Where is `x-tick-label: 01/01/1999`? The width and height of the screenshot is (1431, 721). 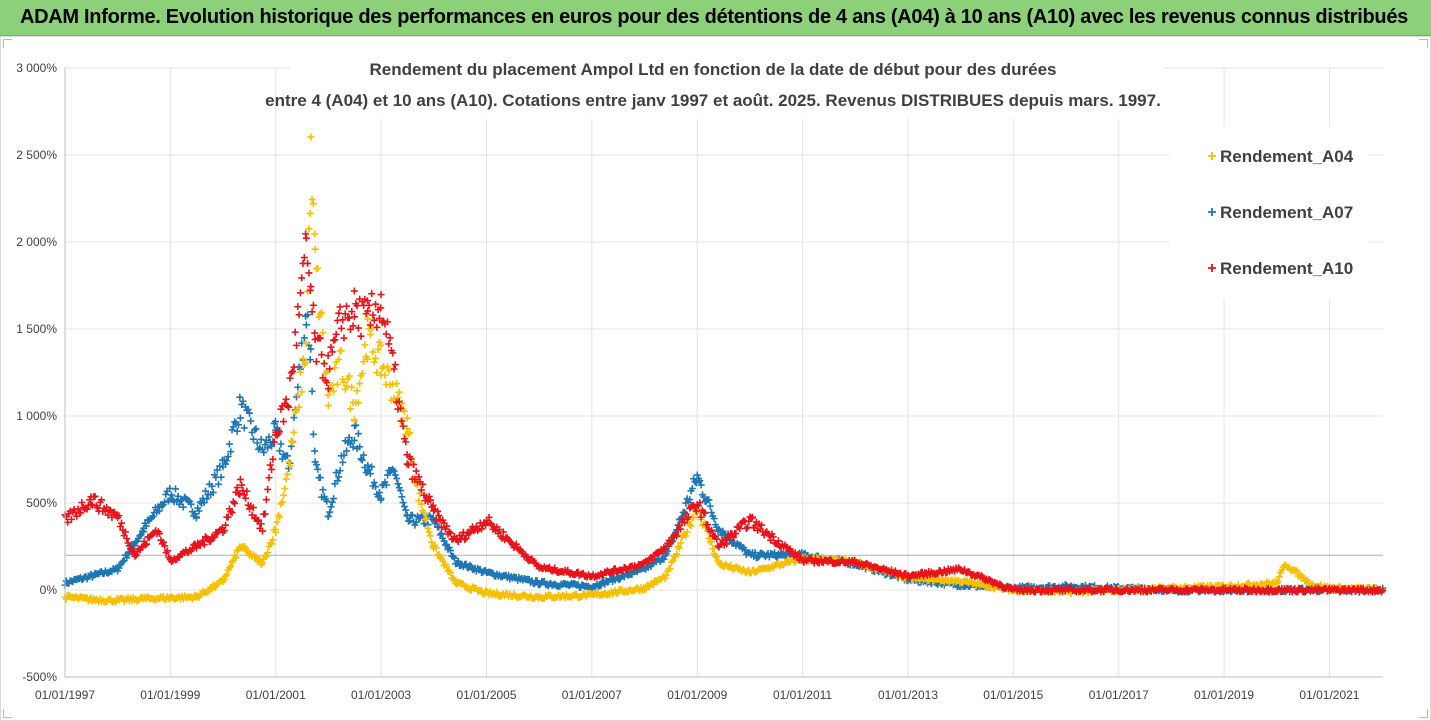 x-tick-label: 01/01/1999 is located at coordinates (170, 695).